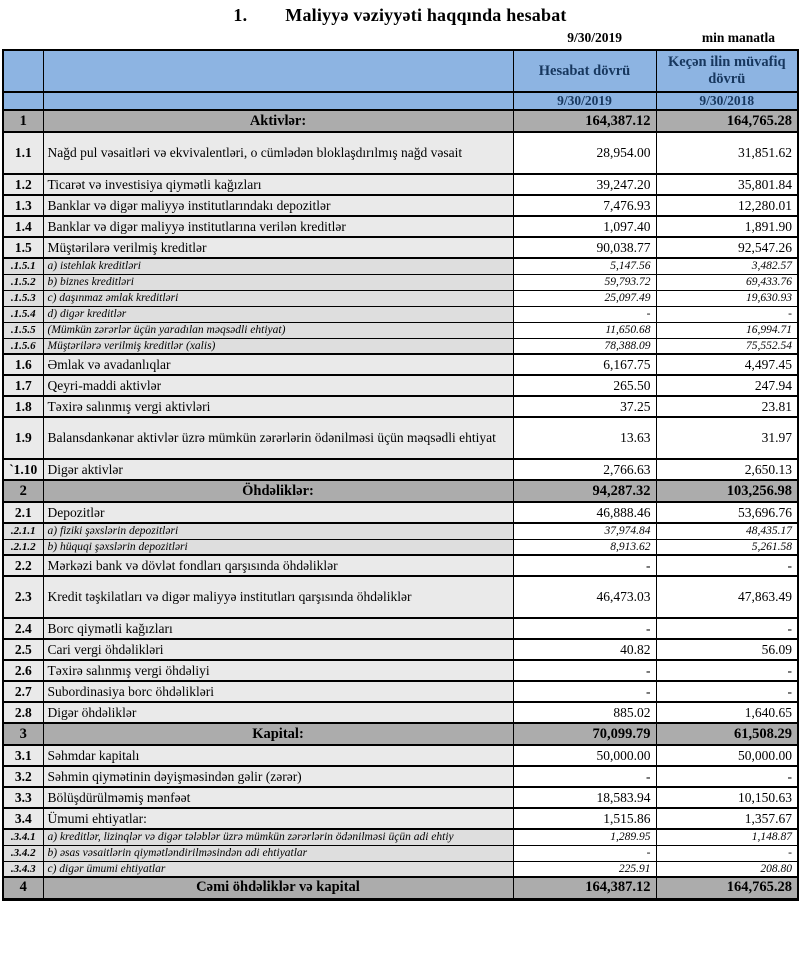 This screenshot has height=970, width=800. I want to click on row-number-cell: 1.3, so click(23, 205).